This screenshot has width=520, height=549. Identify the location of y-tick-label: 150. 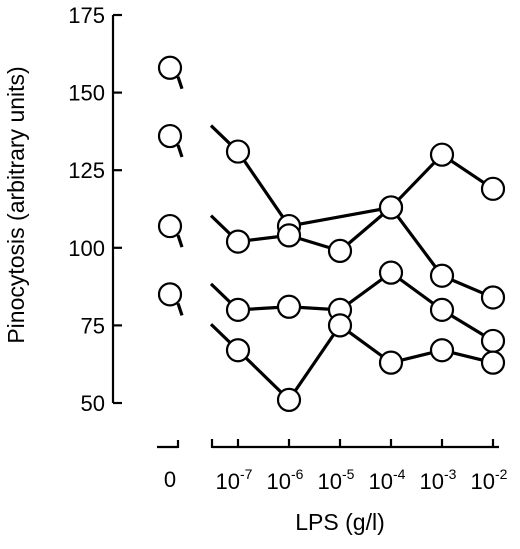
(86, 93).